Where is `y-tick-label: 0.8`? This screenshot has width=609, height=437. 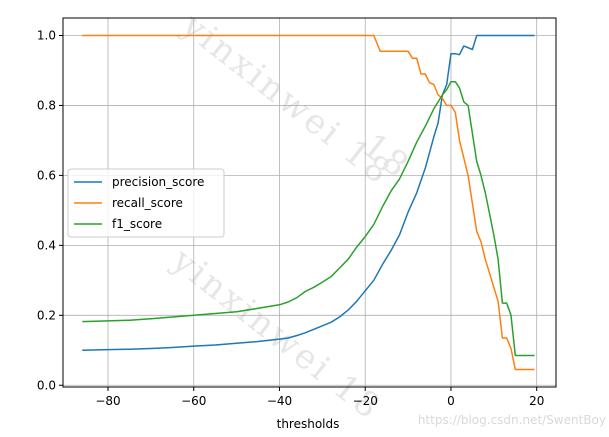
y-tick-label: 0.8 is located at coordinates (46, 105).